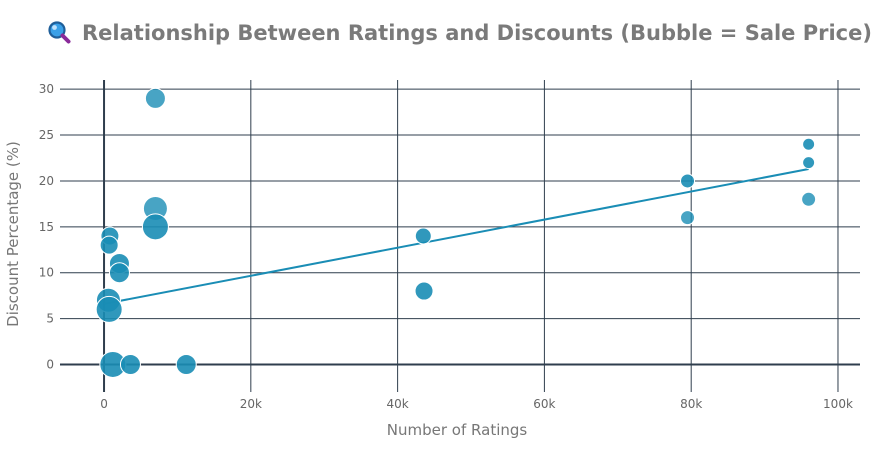 The height and width of the screenshot is (450, 888). Describe the element at coordinates (398, 404) in the screenshot. I see `x-tick-label: 40k` at that location.